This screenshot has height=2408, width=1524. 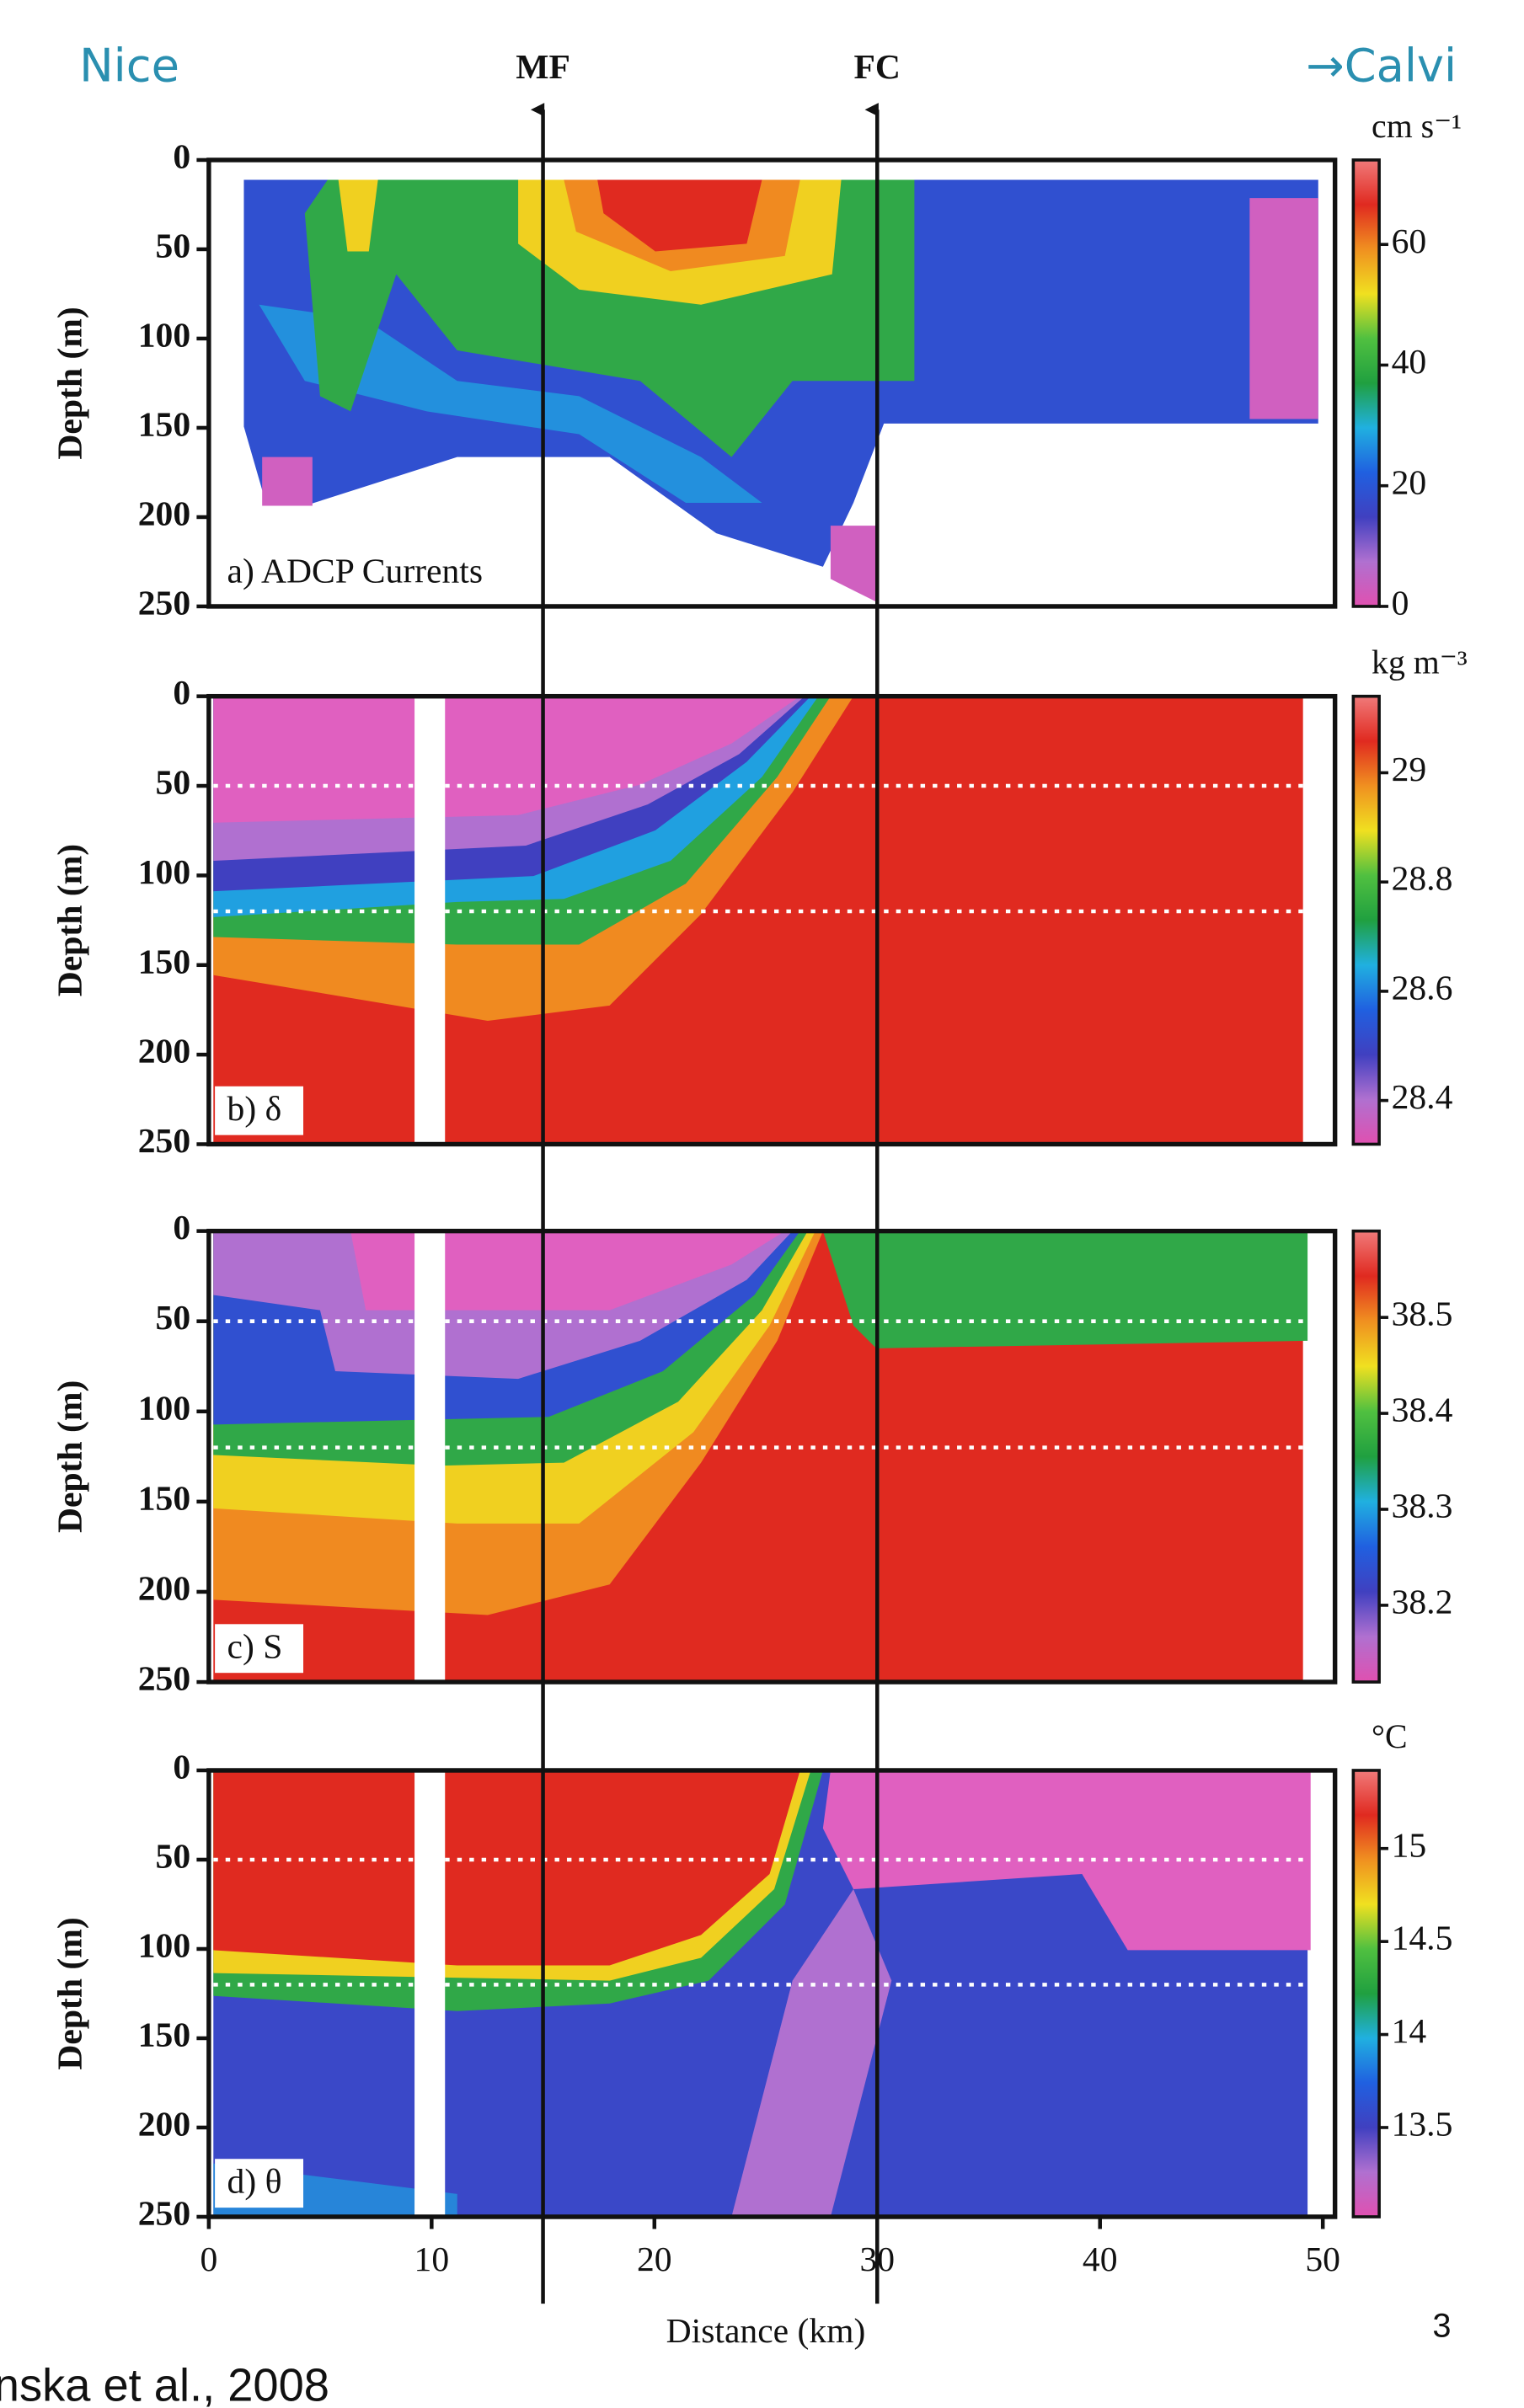 I want to click on colorbar-tick-label: 28.8, so click(x=1422, y=879).